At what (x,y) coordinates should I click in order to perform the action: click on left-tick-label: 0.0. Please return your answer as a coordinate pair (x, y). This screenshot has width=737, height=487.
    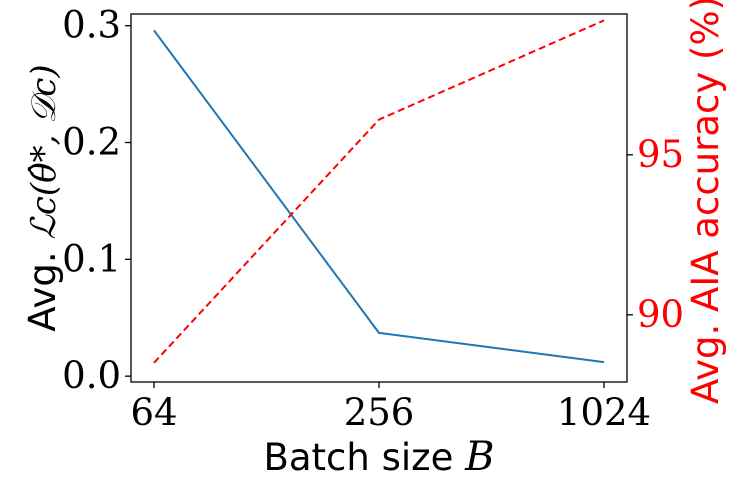
    Looking at the image, I should click on (91, 375).